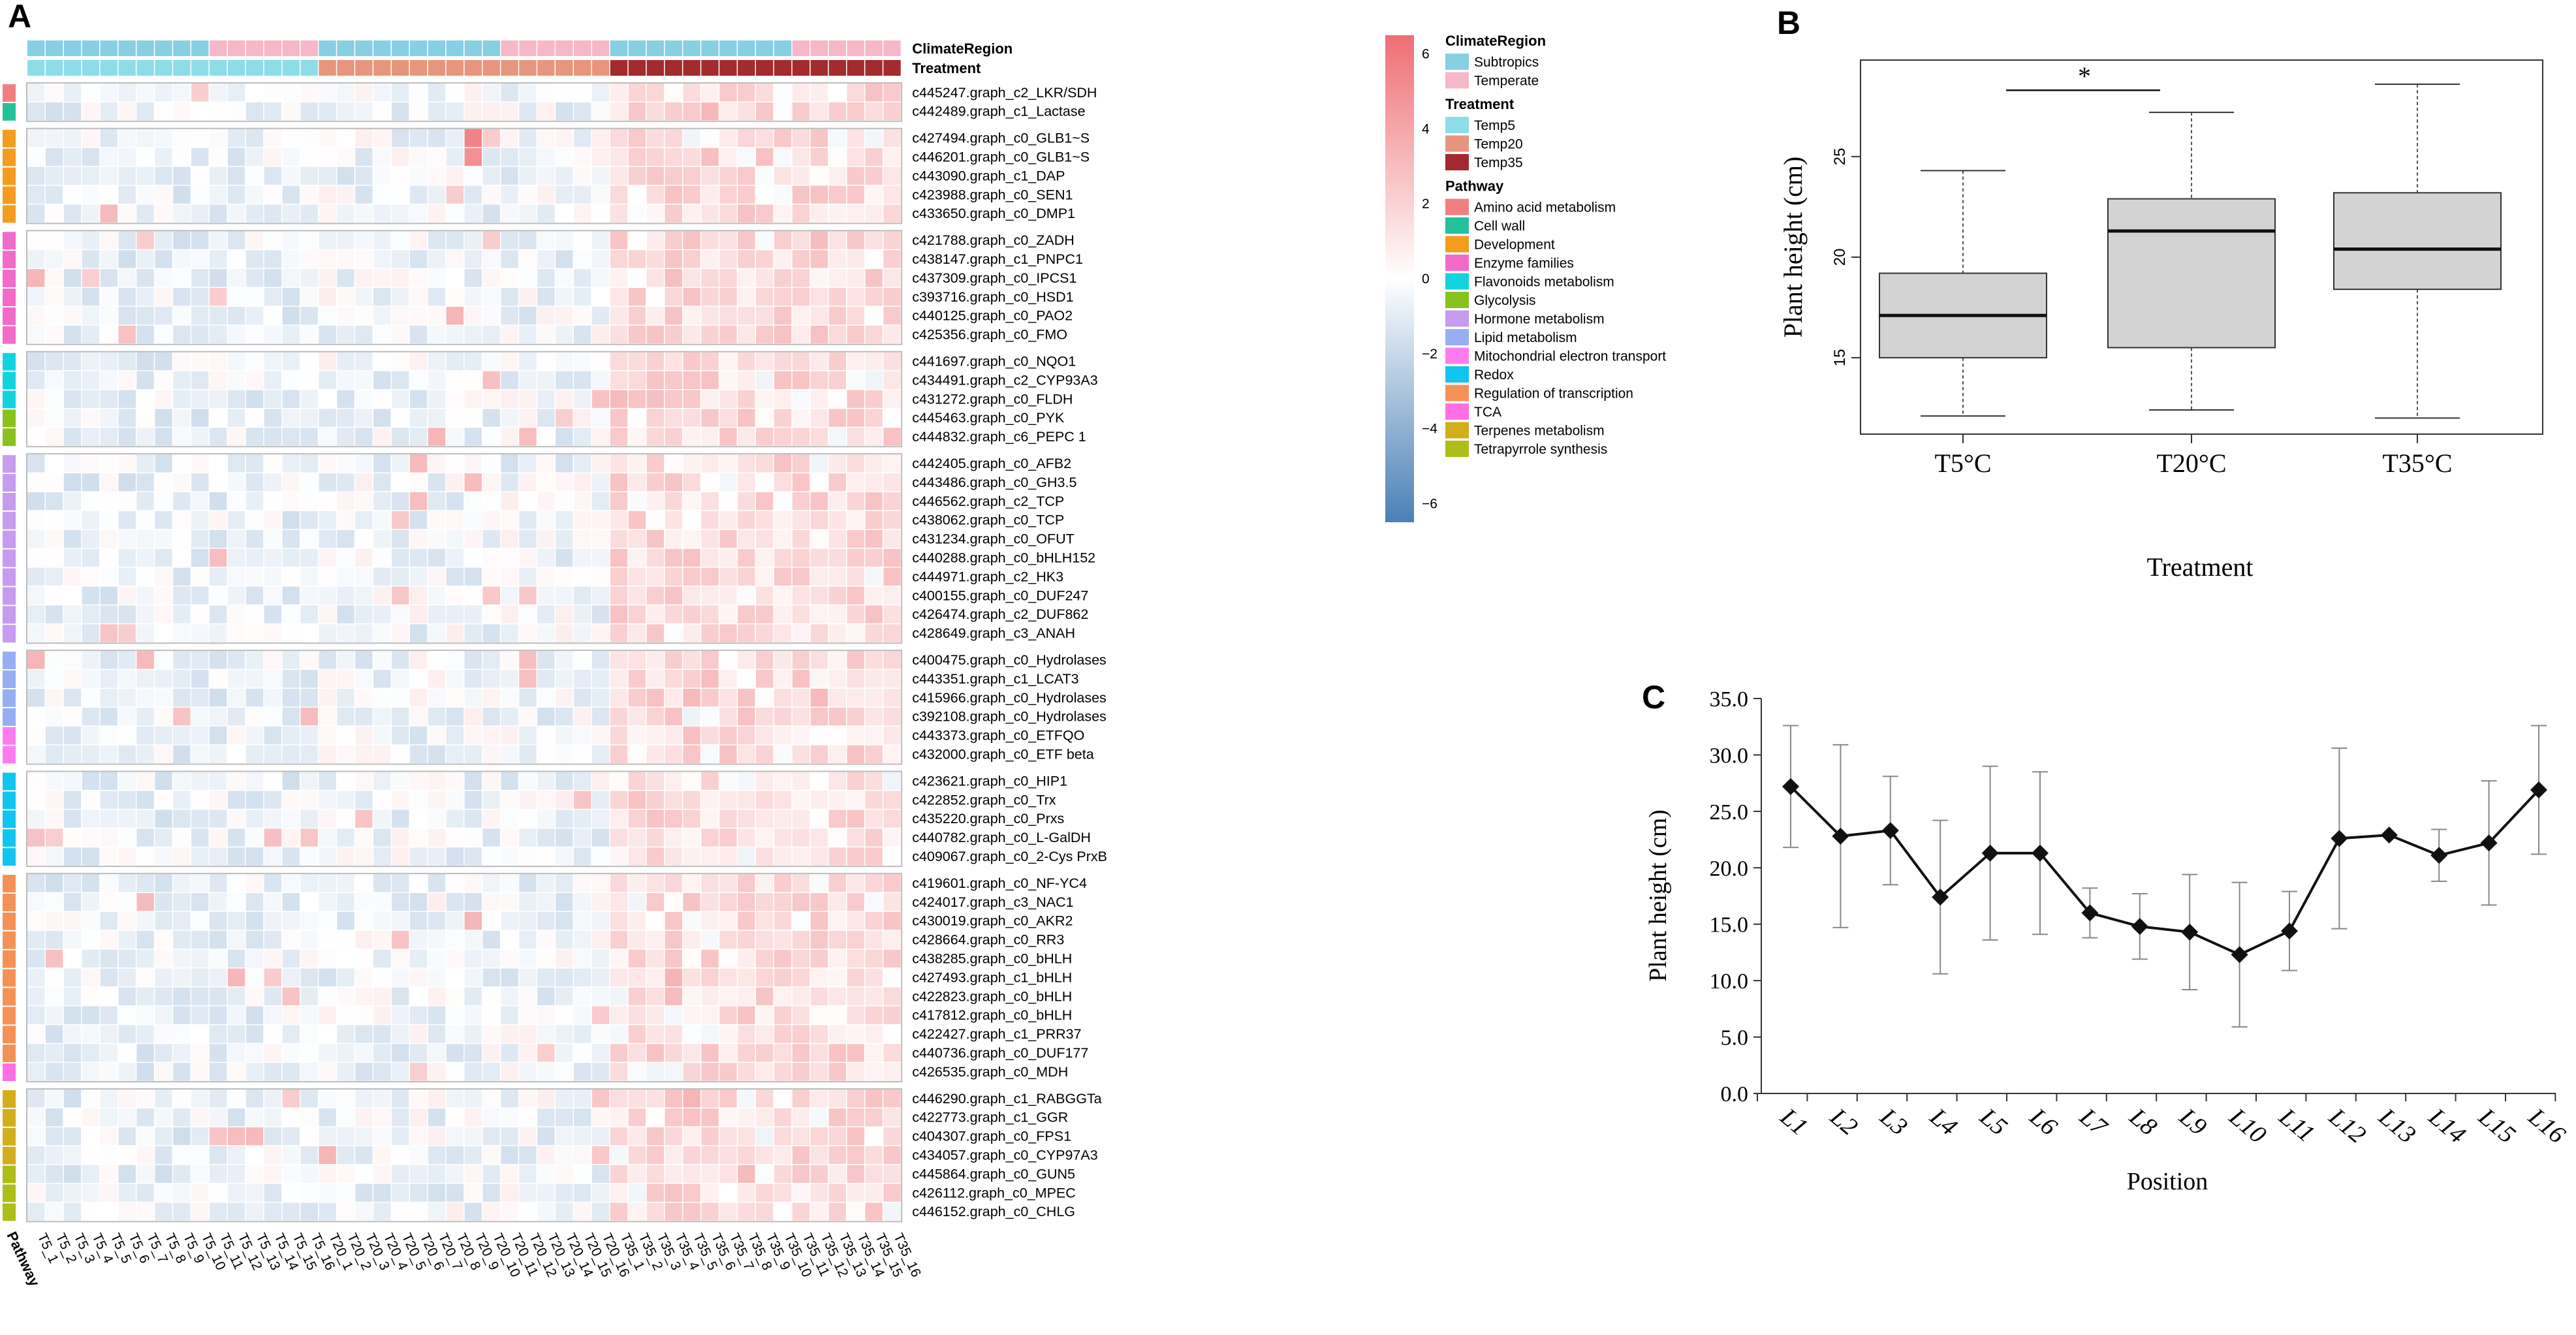  Describe the element at coordinates (2347, 1126) in the screenshot. I see `x-tick-label: L12` at that location.